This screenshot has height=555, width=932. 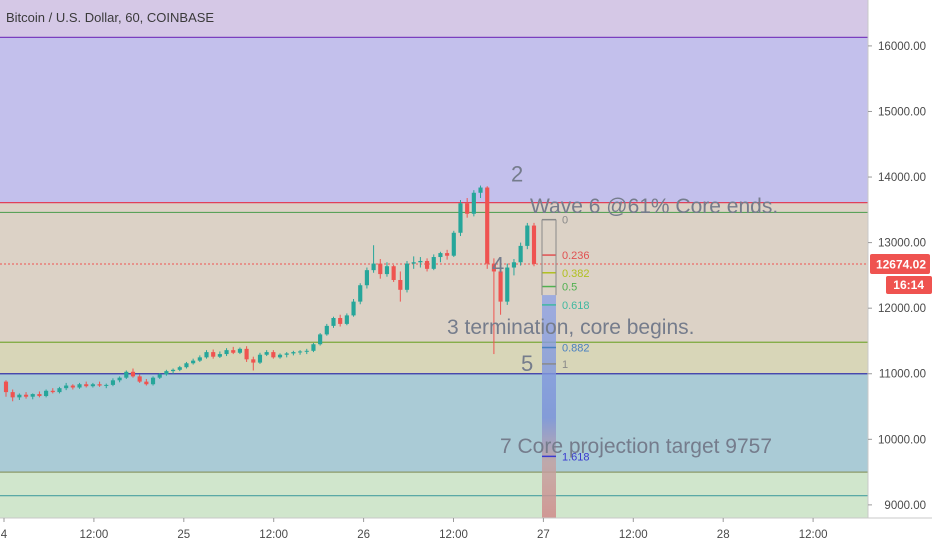 What do you see at coordinates (723, 535) in the screenshot?
I see `x-tick-label: 28` at bounding box center [723, 535].